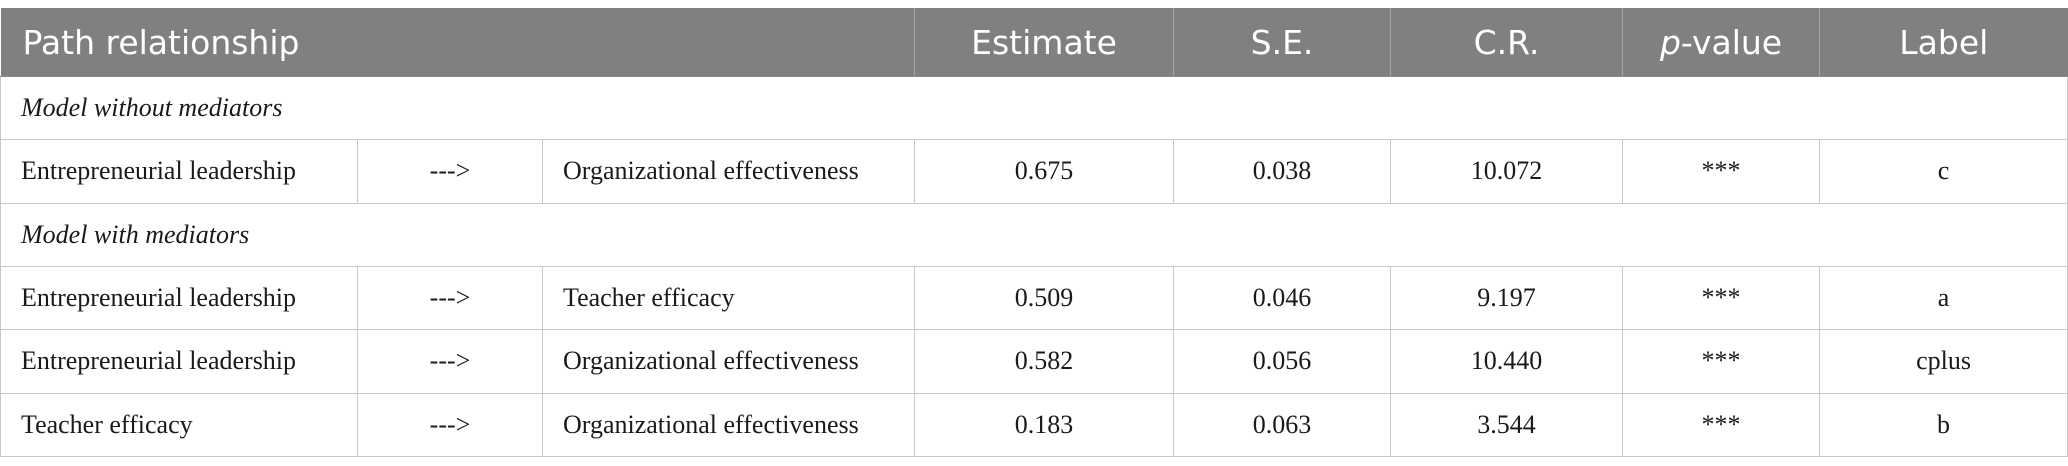 Image resolution: width=2068 pixels, height=466 pixels. Describe the element at coordinates (1282, 425) in the screenshot. I see `se-cell: 0.063` at that location.